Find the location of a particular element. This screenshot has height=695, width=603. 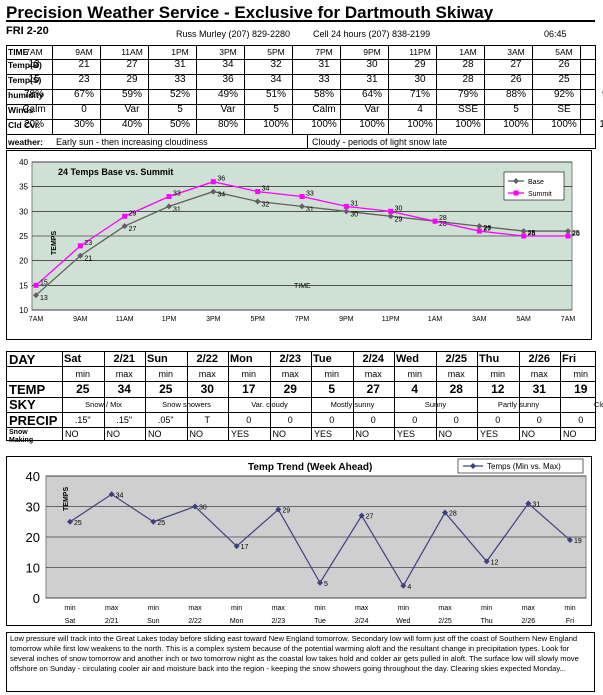

week-label-sky: SKY is located at coordinates (22, 404).